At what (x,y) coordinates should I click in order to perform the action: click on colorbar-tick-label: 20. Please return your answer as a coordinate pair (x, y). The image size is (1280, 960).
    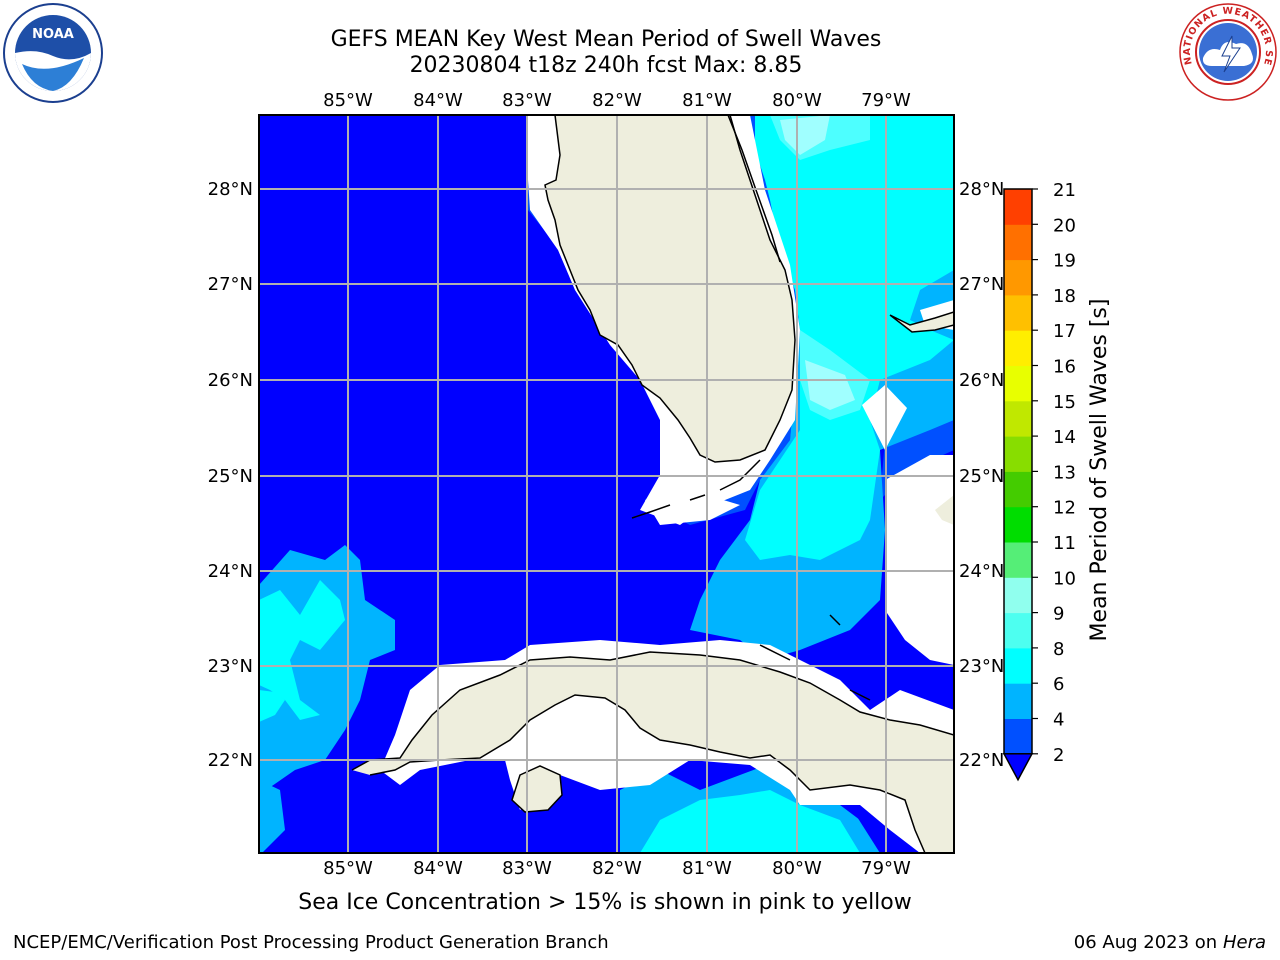
    Looking at the image, I should click on (1064, 225).